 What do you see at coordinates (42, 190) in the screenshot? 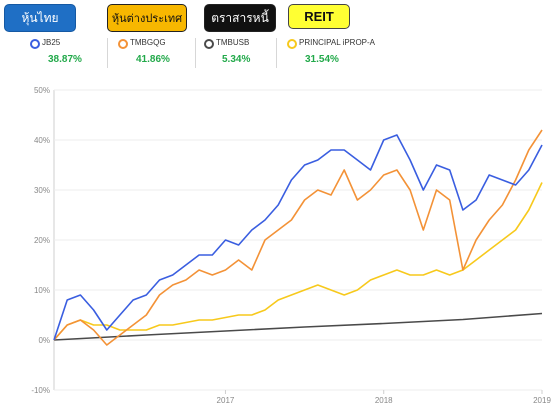
I see `y-tick-label: 30%` at bounding box center [42, 190].